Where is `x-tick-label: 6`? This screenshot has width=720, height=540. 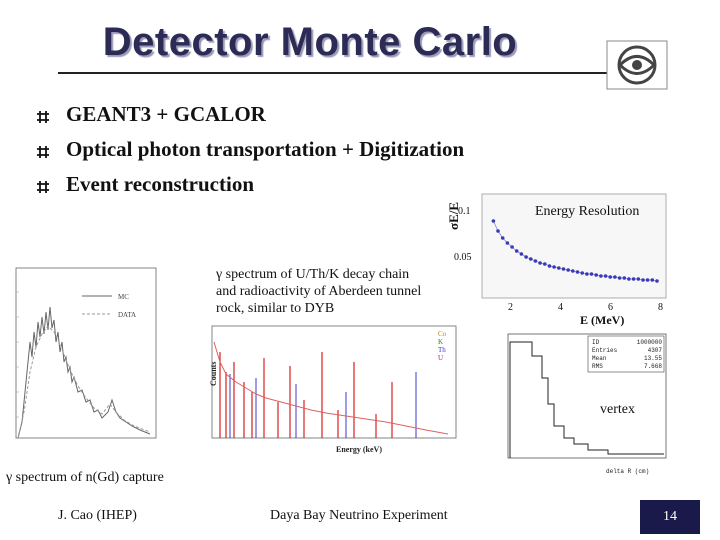 x-tick-label: 6 is located at coordinates (610, 307).